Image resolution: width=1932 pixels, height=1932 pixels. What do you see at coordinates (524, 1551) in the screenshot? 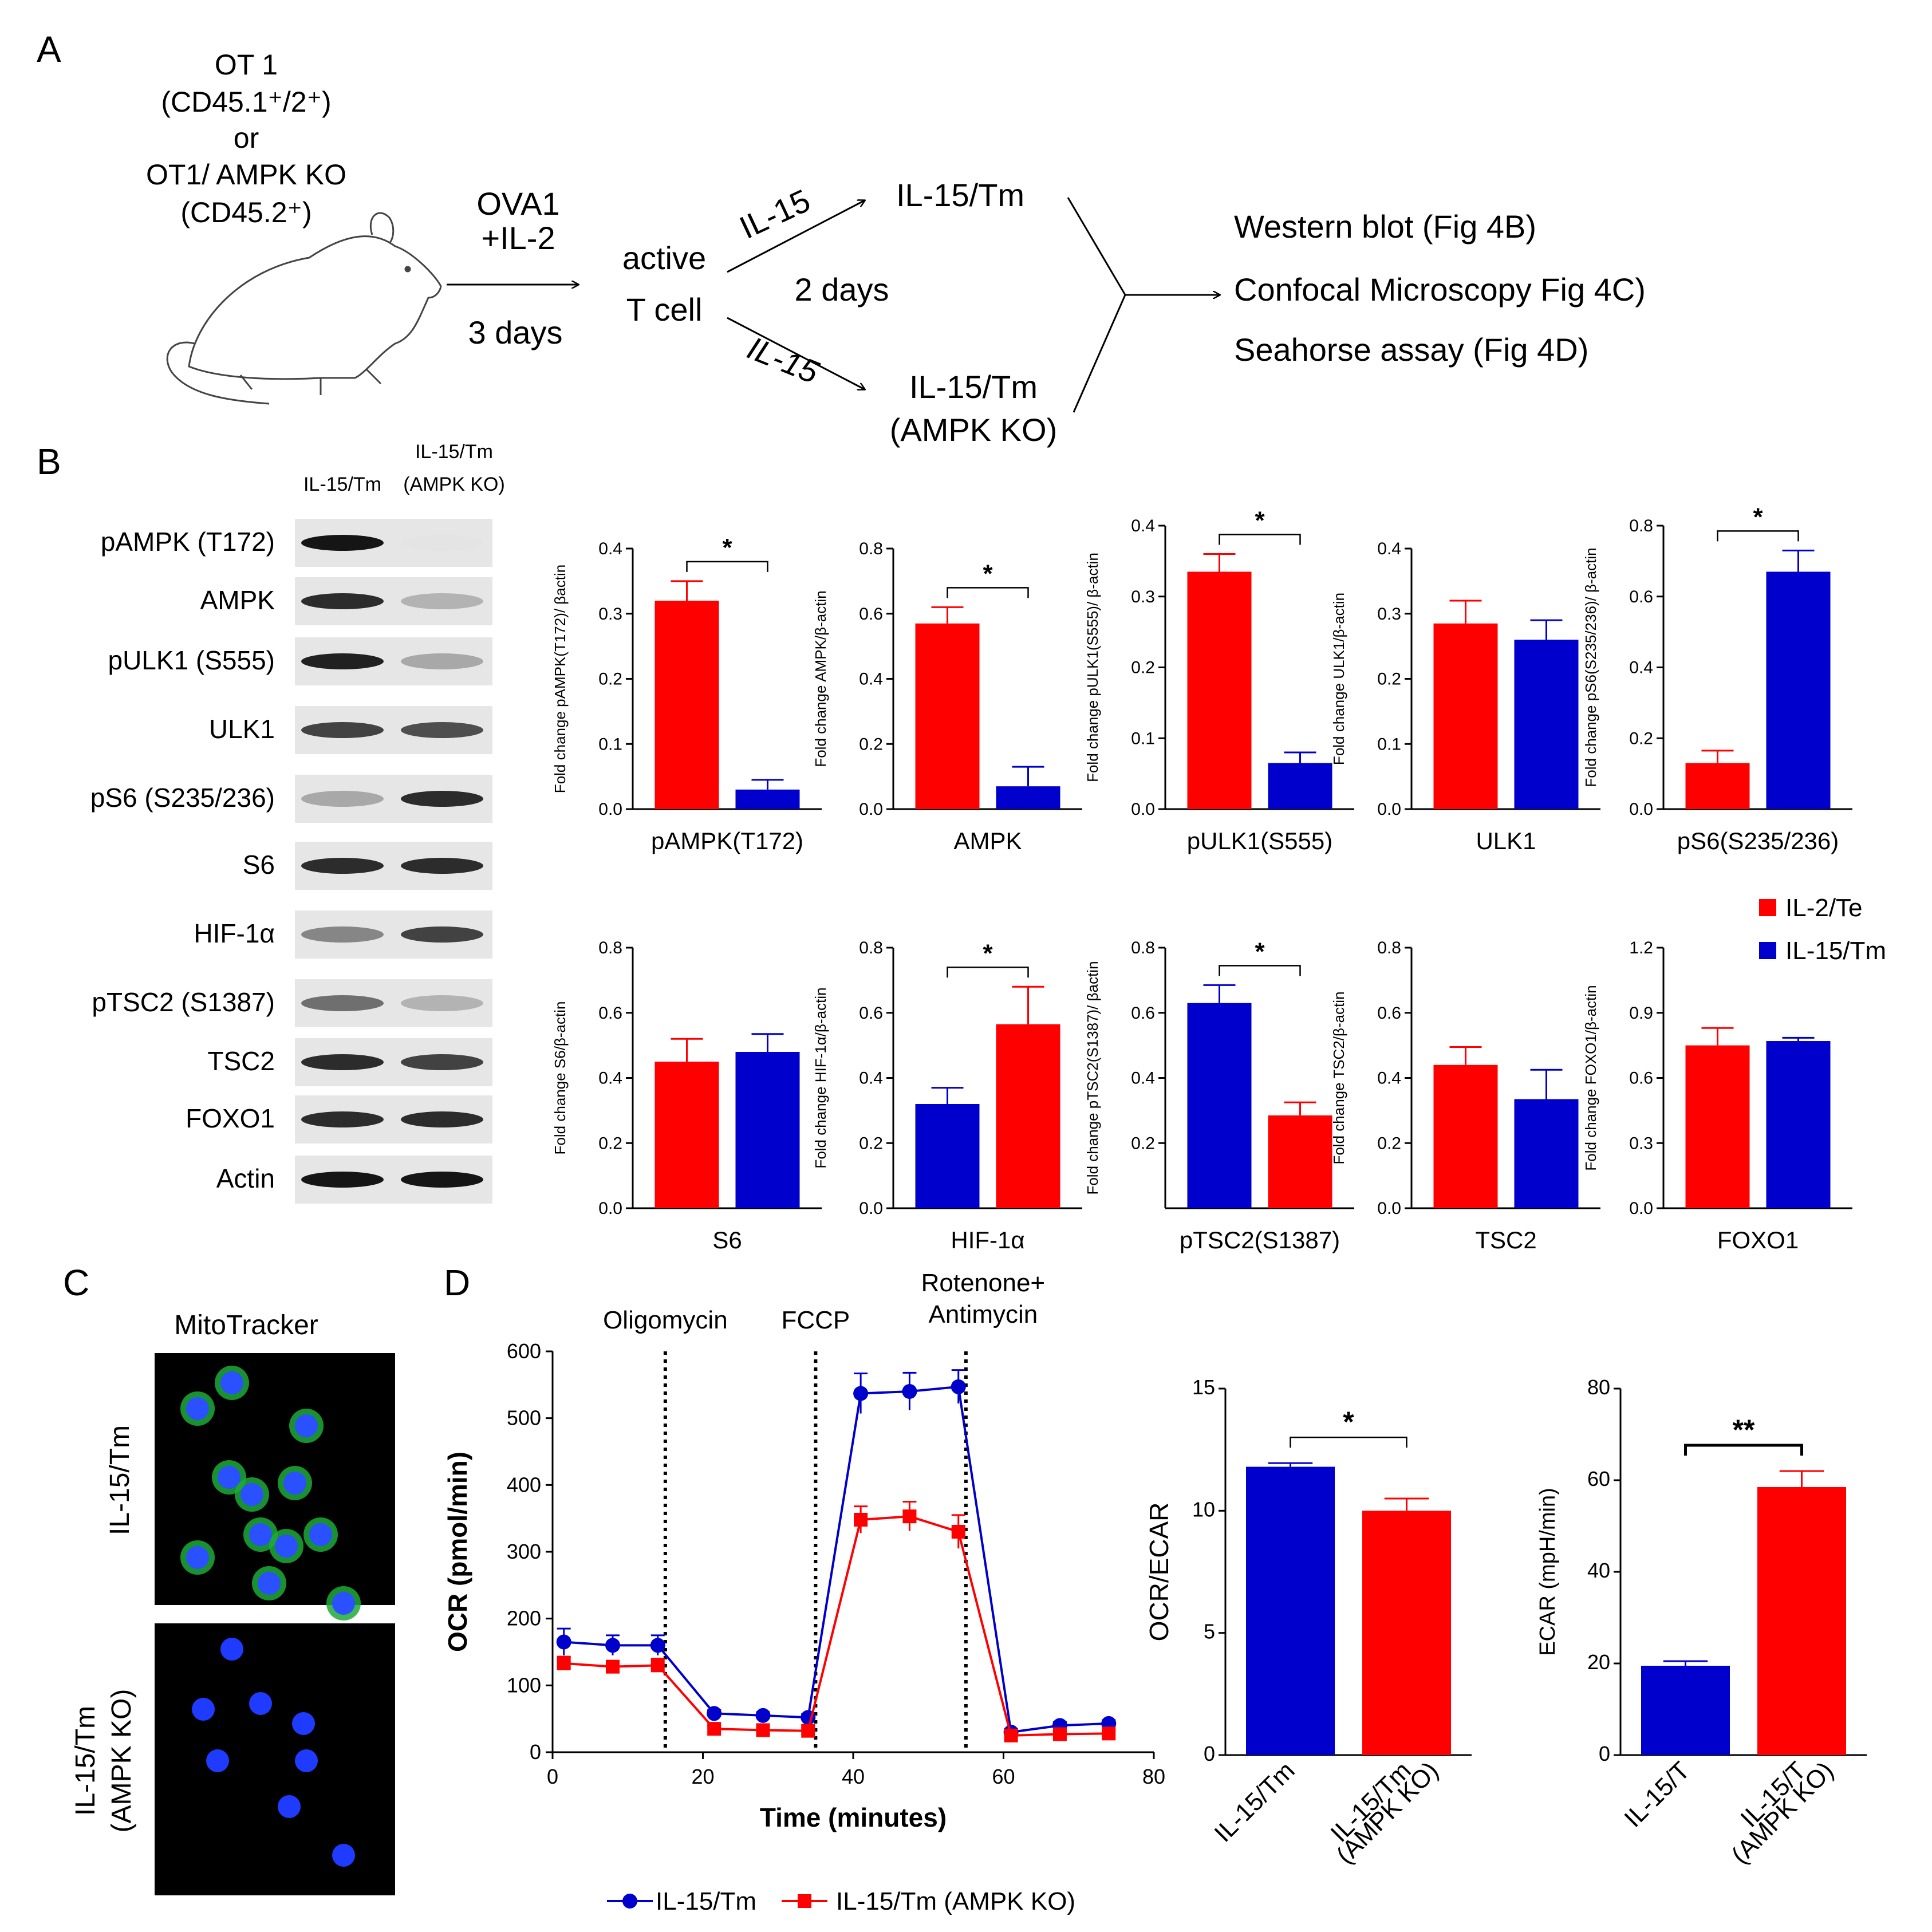
I see `y-tick-label: 300` at bounding box center [524, 1551].